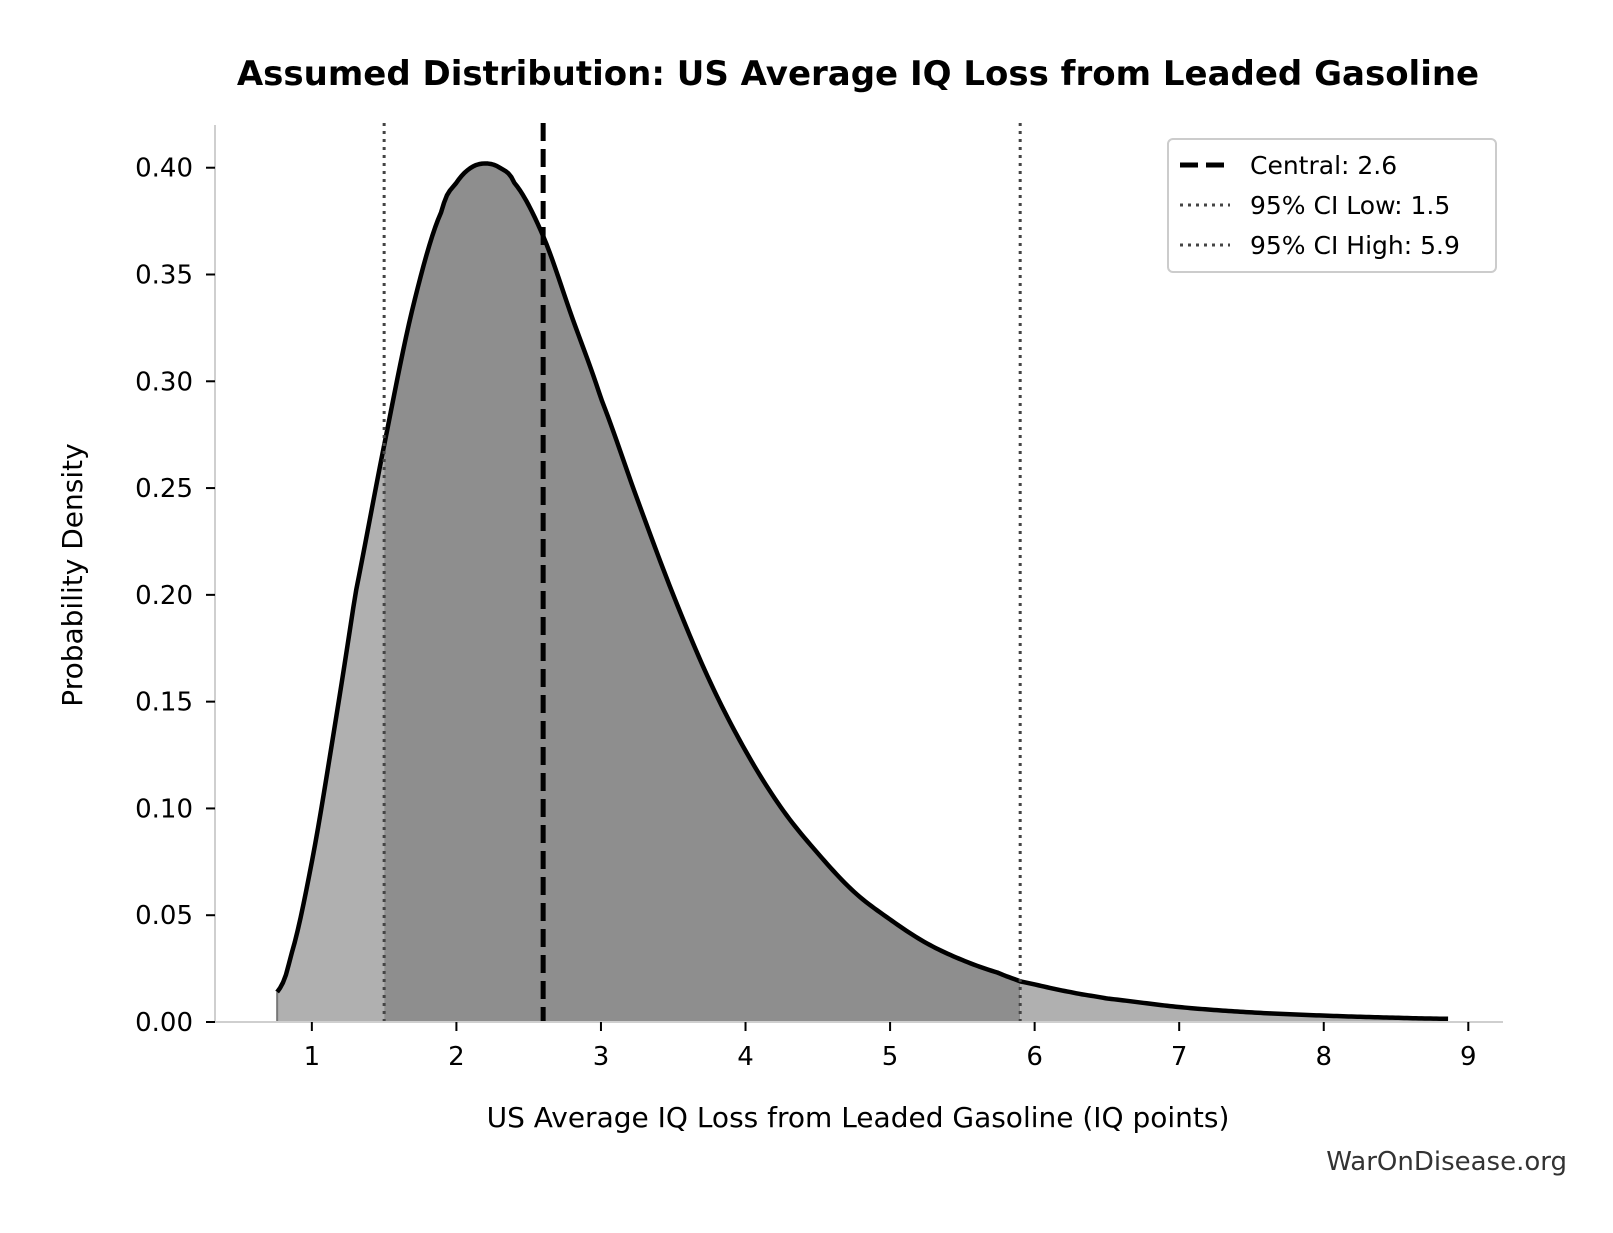 The width and height of the screenshot is (1613, 1233). I want to click on legend-box, so click(1332, 205).